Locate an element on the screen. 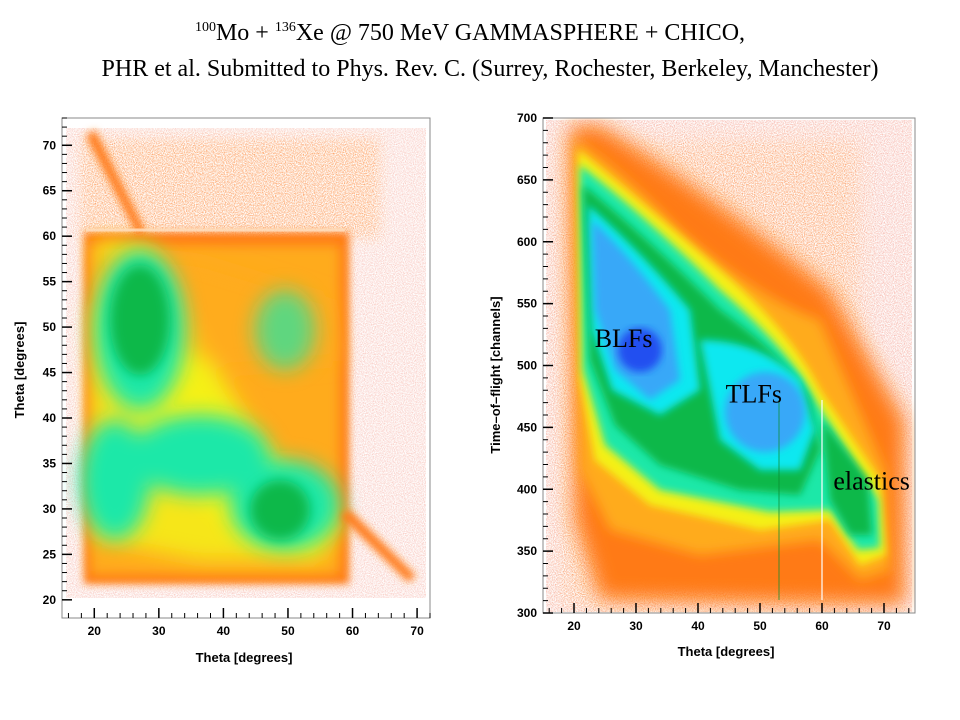 The height and width of the screenshot is (720, 960). left-y-tick-label: 60 is located at coordinates (50, 236).